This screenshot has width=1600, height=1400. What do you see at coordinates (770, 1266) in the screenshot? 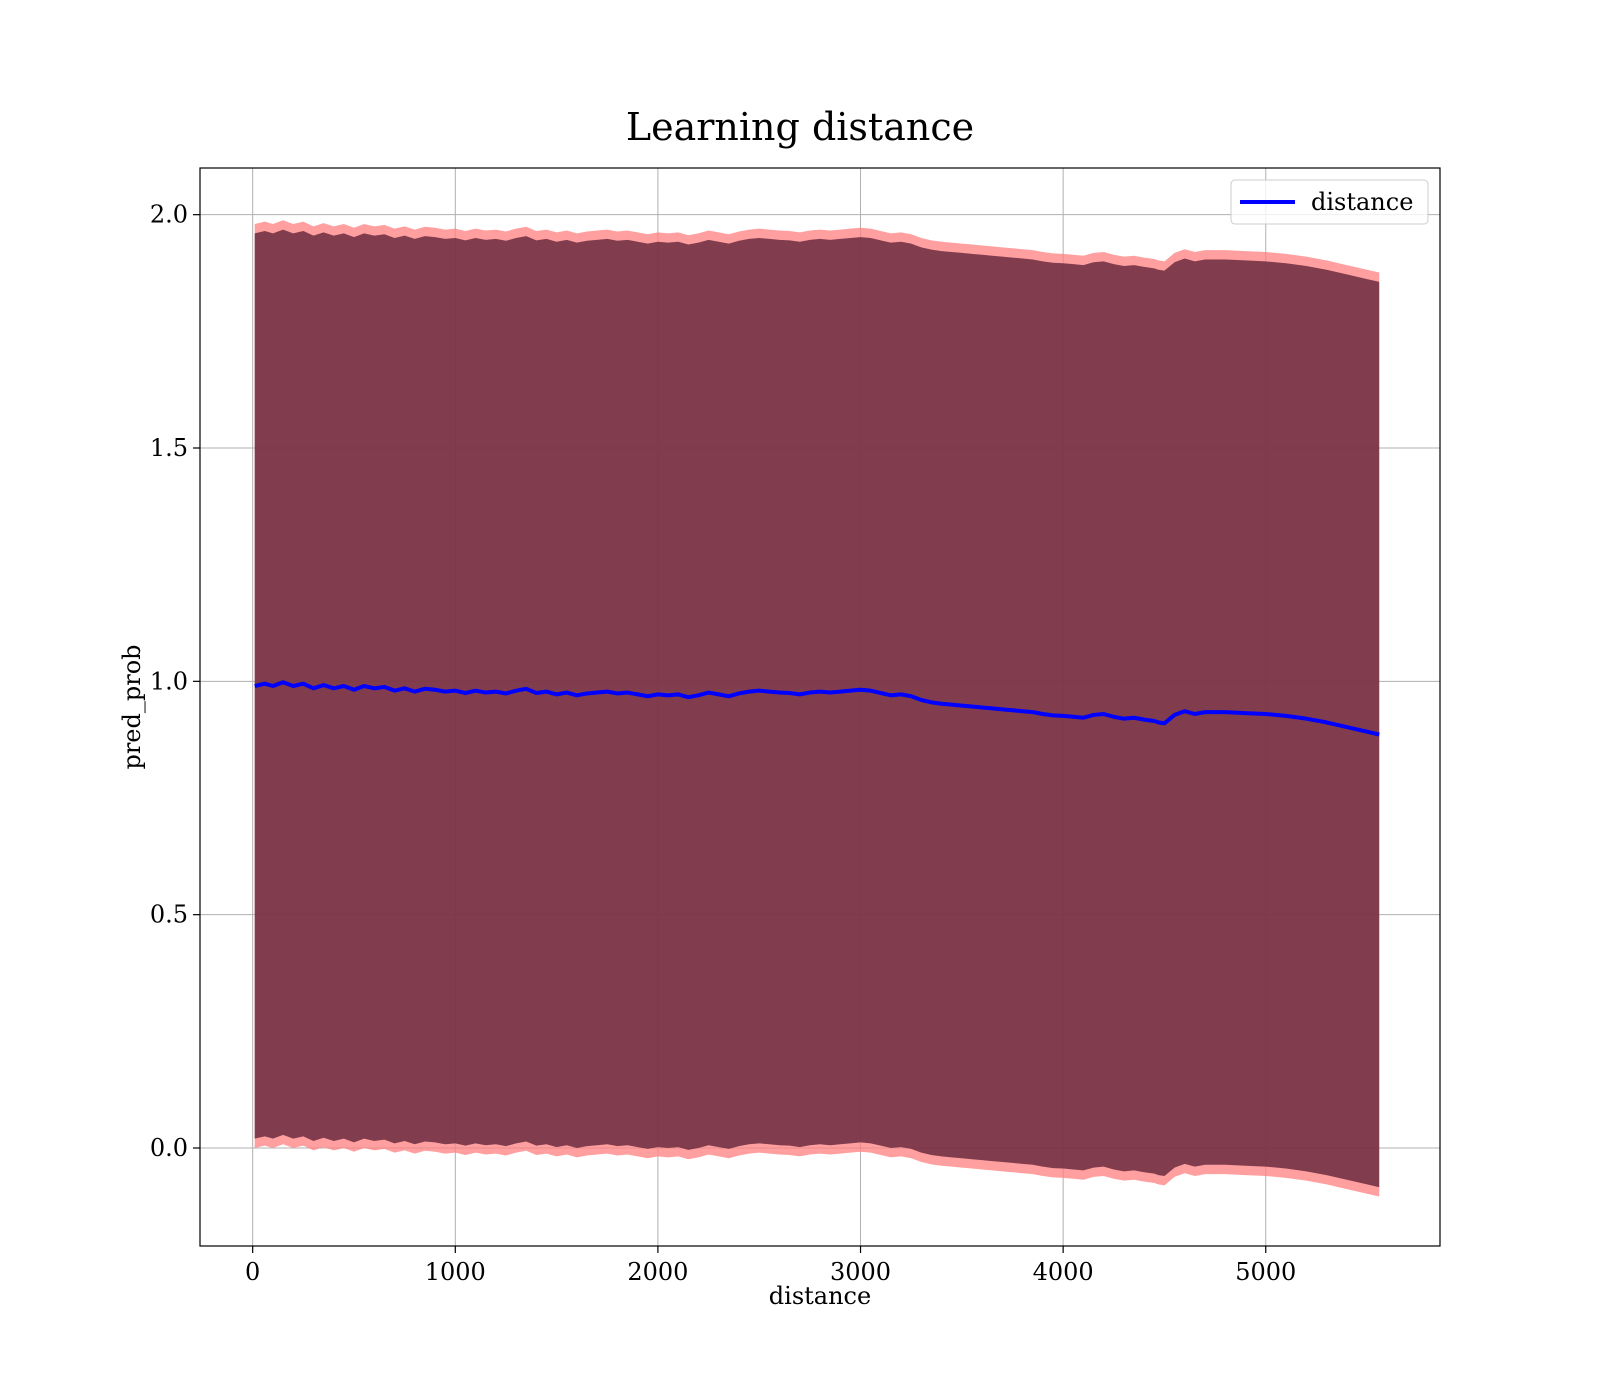
I see `x-ticks: 0 1000 2000 3000 4000 5000` at bounding box center [770, 1266].